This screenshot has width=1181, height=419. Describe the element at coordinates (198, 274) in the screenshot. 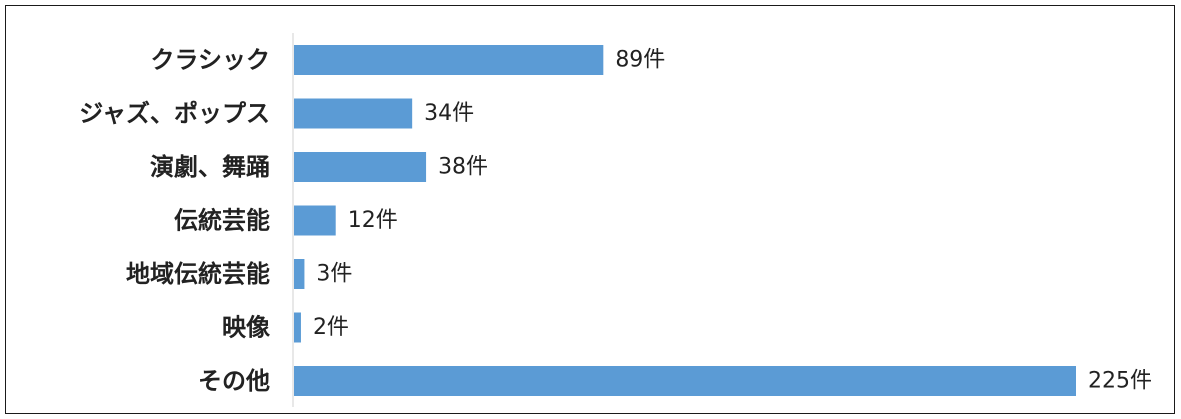

I see `category-label: 地域伝統芸能` at that location.